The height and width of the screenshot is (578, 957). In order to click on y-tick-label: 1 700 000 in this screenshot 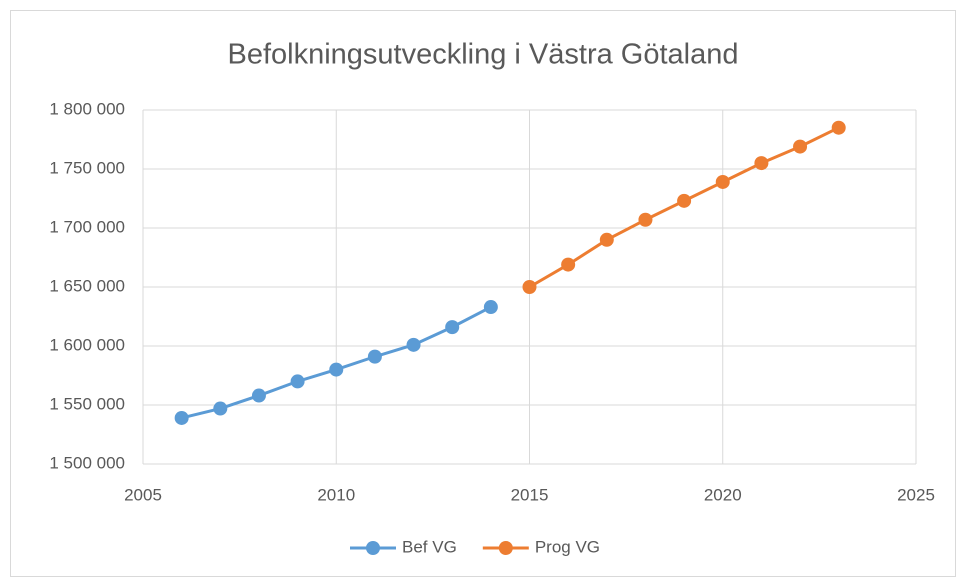, I will do `click(87, 226)`.